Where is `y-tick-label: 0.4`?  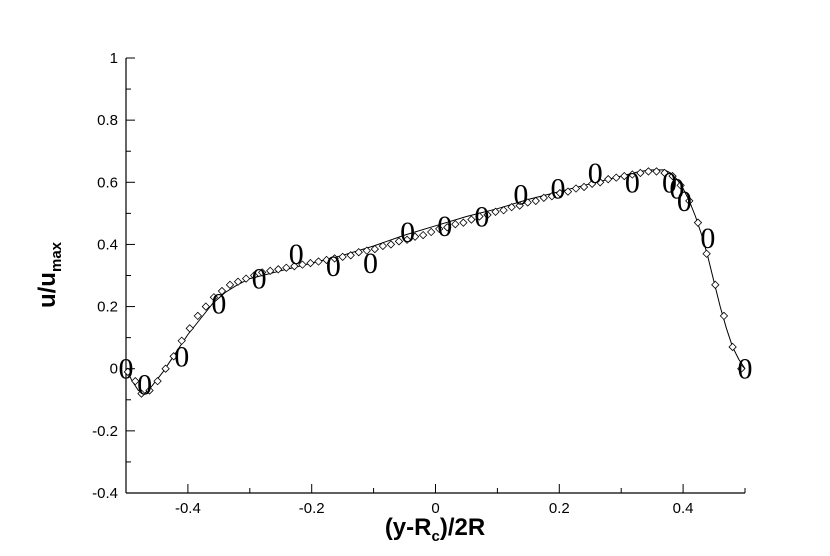
y-tick-label: 0.4 is located at coordinates (107, 244).